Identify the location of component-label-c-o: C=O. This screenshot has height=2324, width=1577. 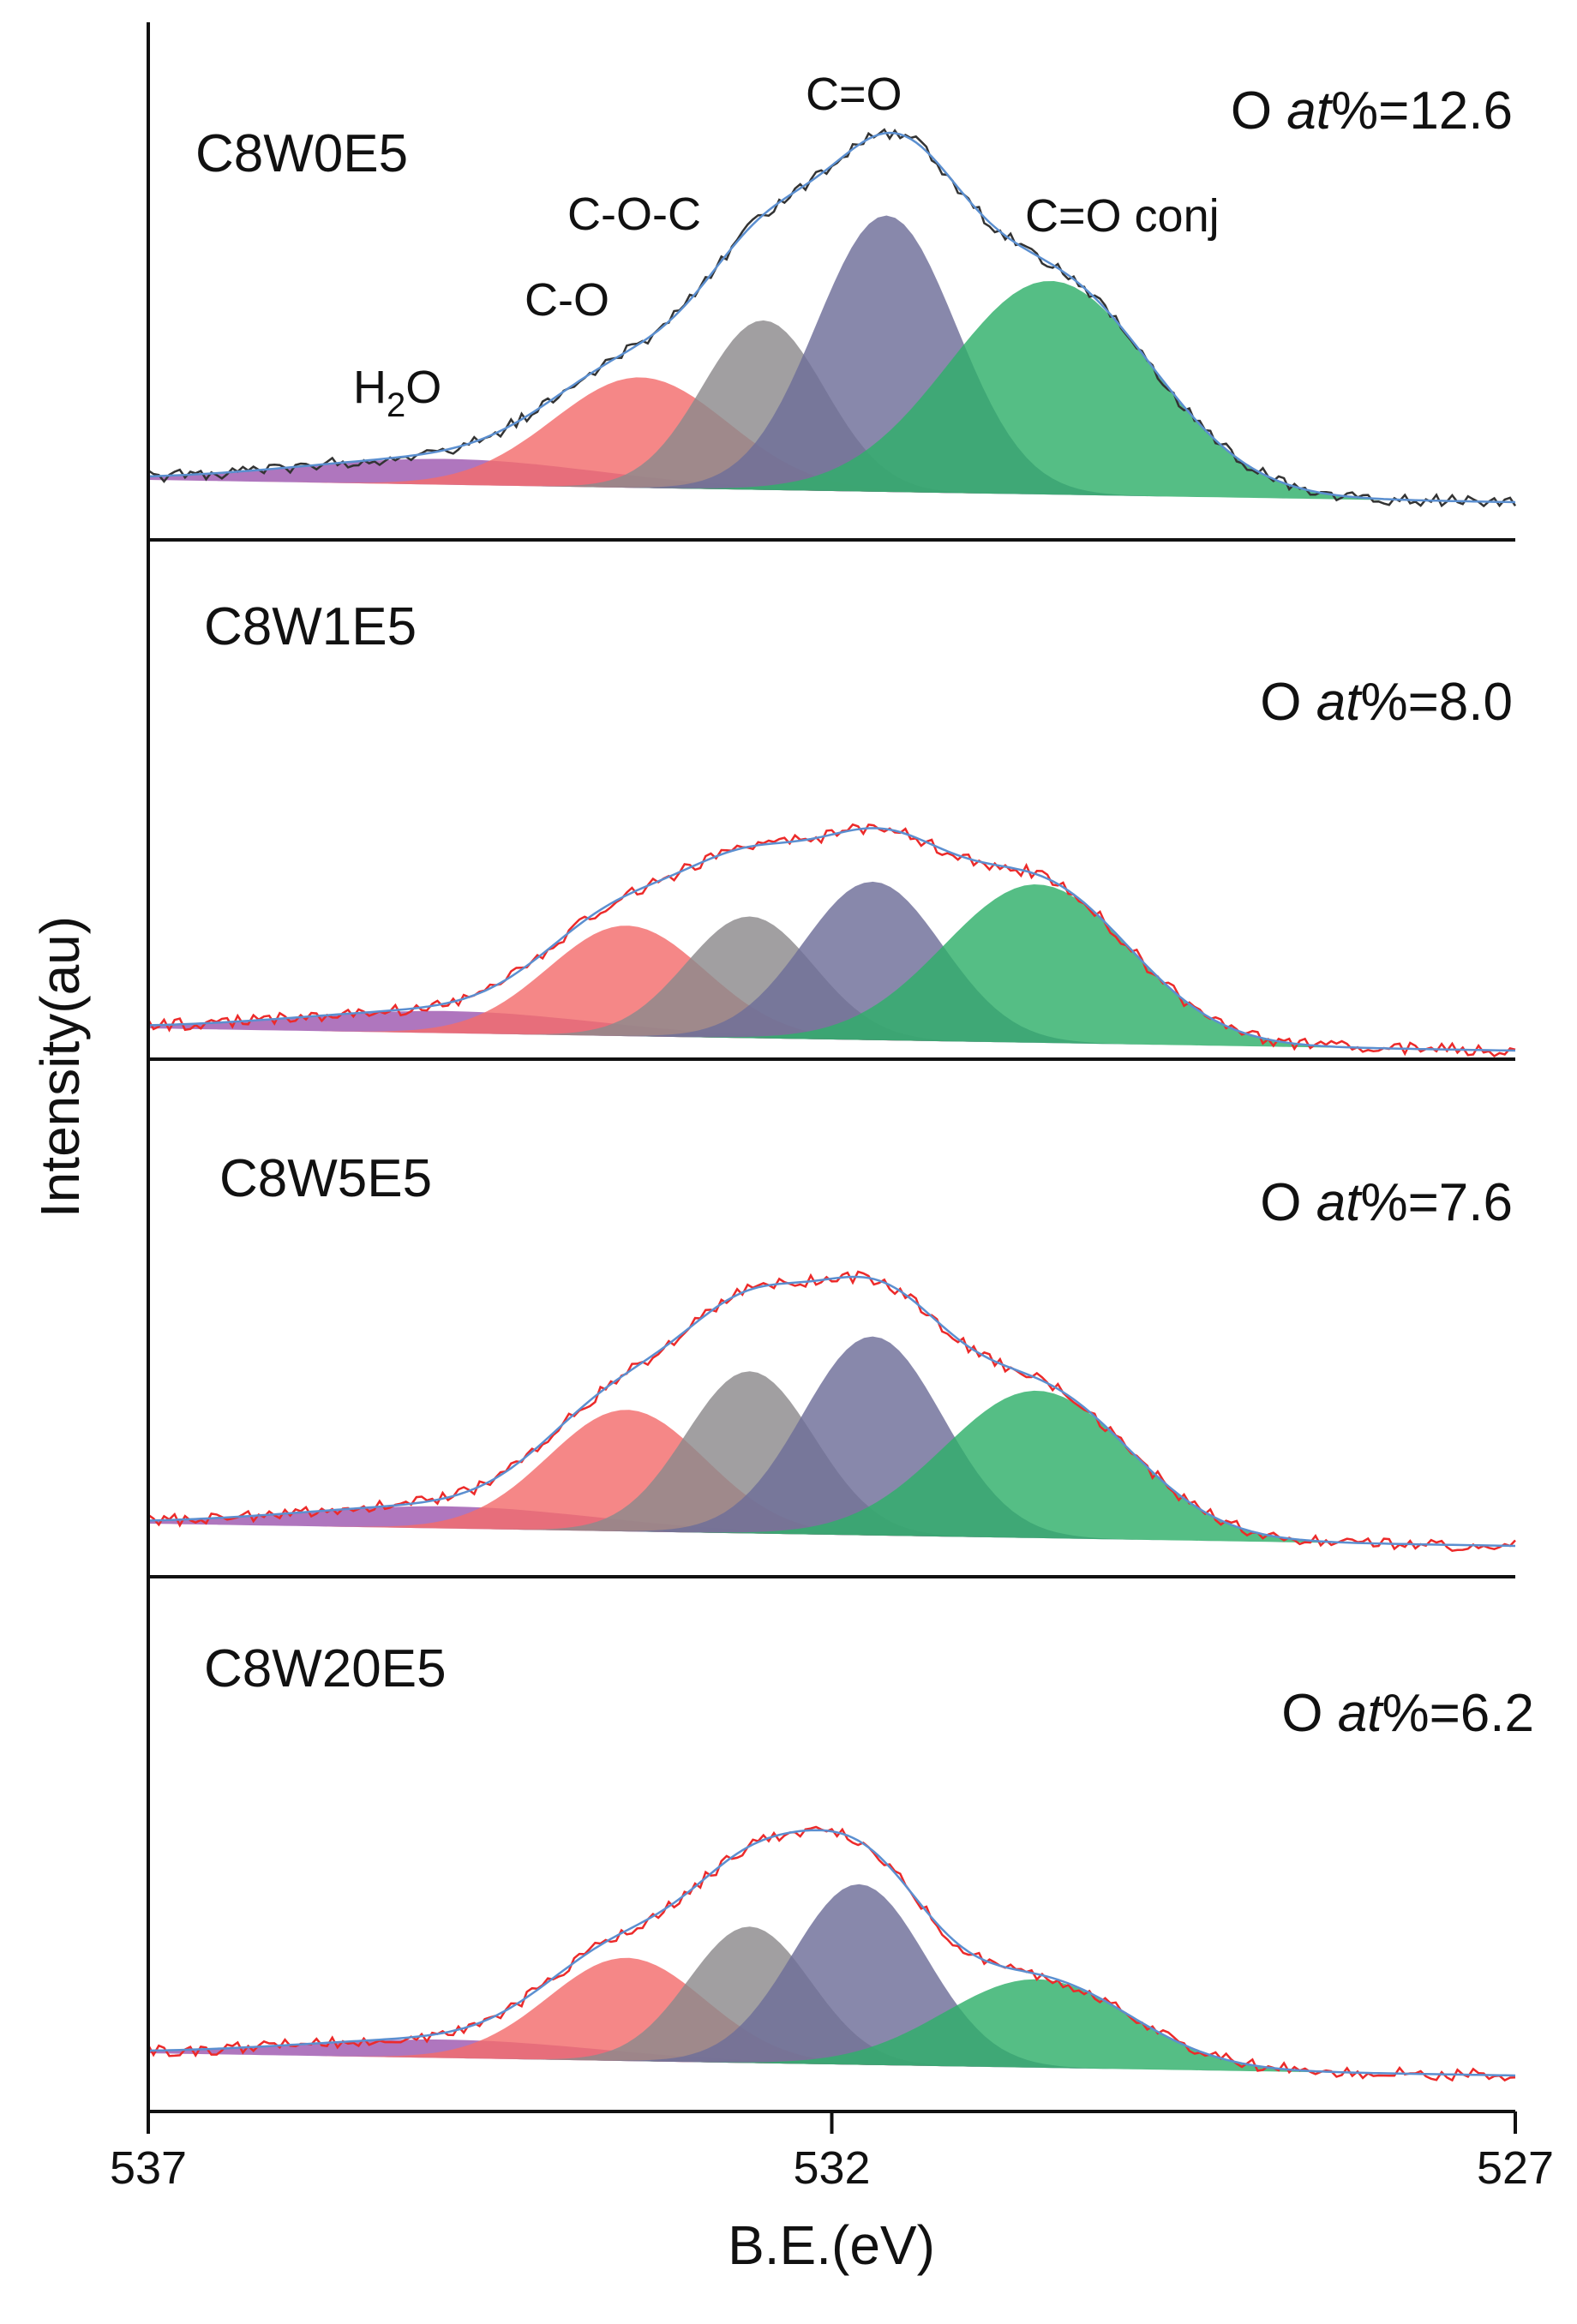
(854, 94).